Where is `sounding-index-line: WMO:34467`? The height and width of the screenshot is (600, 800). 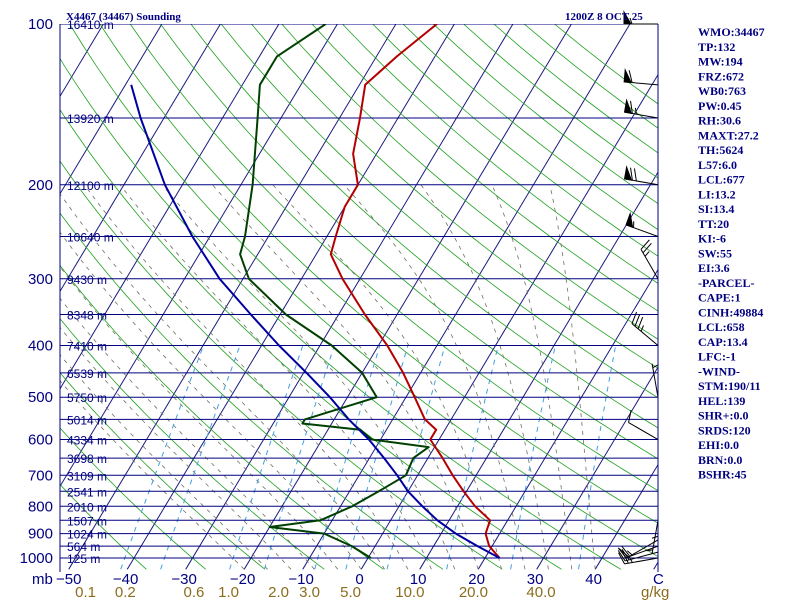 sounding-index-line: WMO:34467 is located at coordinates (731, 32).